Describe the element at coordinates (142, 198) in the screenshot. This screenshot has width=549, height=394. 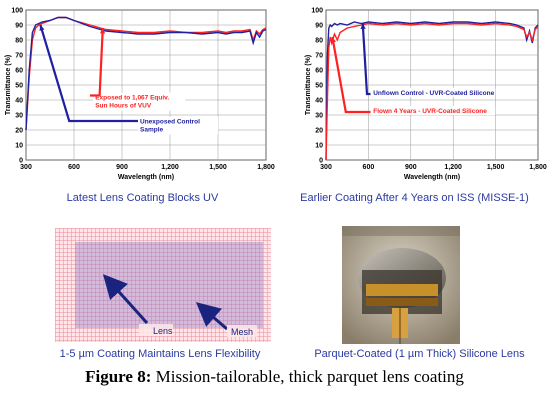
I see `caption-chart-left: Latest Lens Coating Blocks UV` at that location.